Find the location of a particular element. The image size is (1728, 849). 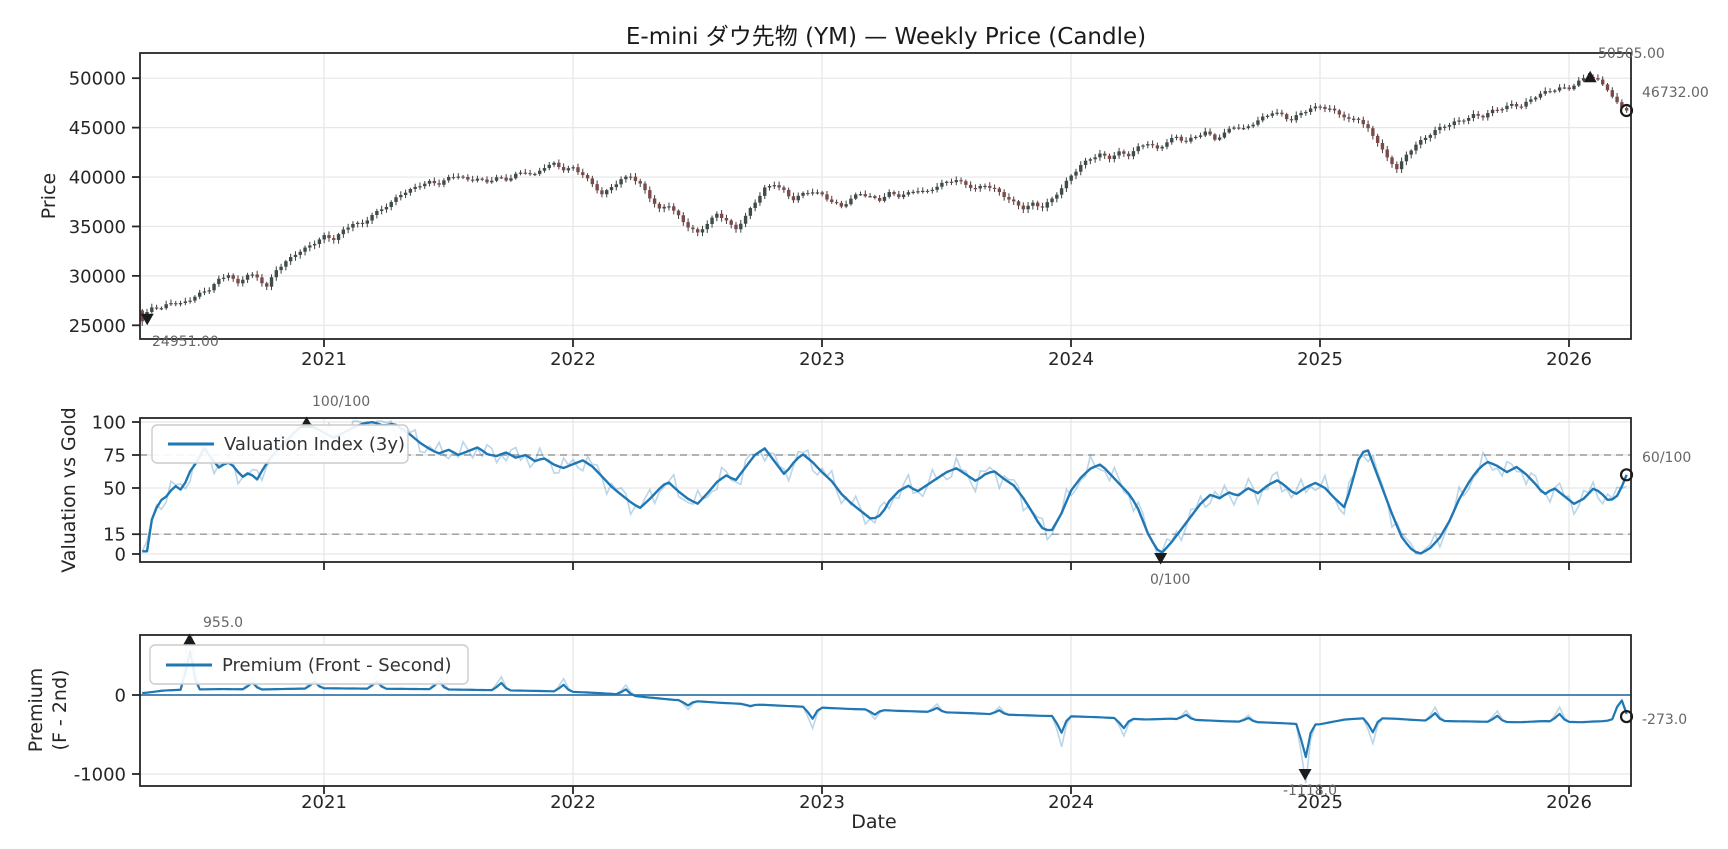

tick-label: -1000 is located at coordinates (100, 775).